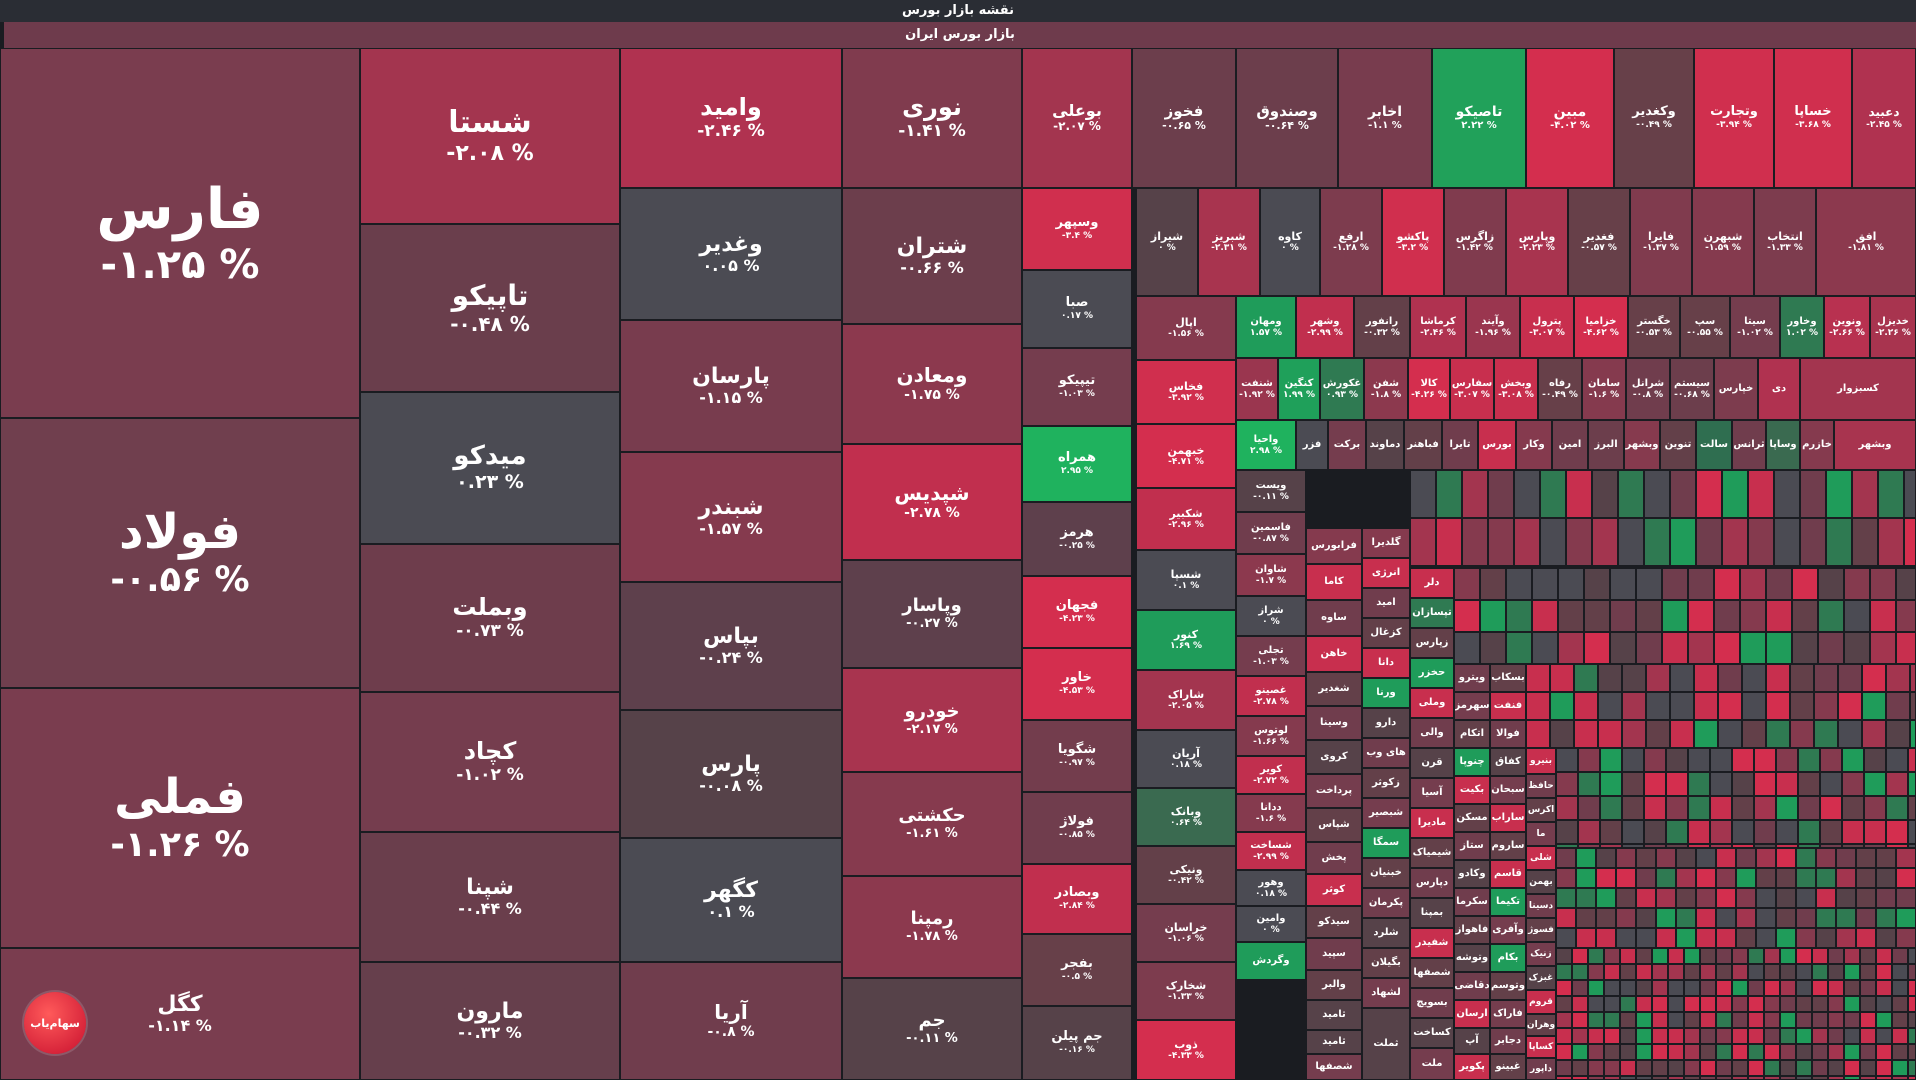 The width and height of the screenshot is (1916, 1080). I want to click on stock-tile: سالت, so click(1714, 445).